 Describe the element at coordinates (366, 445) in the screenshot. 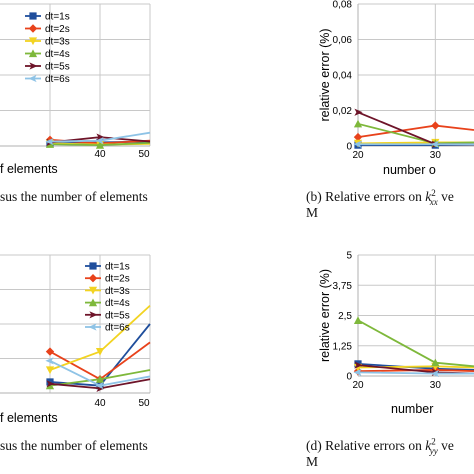

I see `caption-d-prefix: (d) Relative errors on` at that location.